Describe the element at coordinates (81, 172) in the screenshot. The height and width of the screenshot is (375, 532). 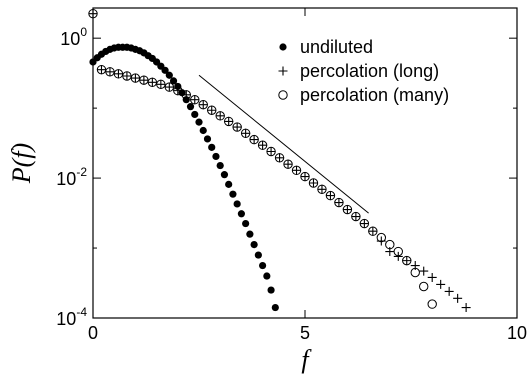
I see `y-tick-exponent: -2` at that location.